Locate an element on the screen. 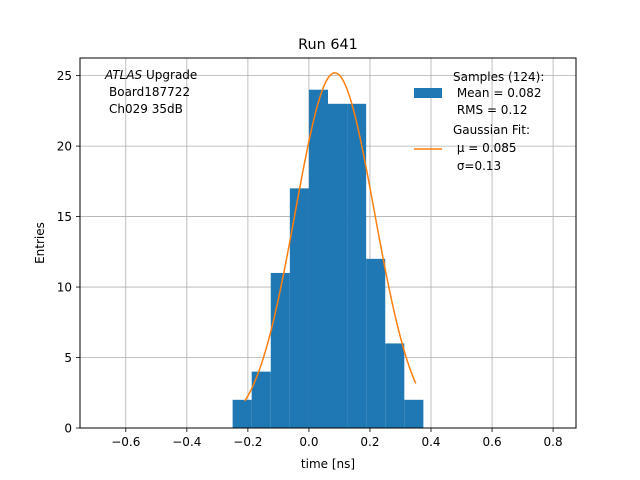 The height and width of the screenshot is (480, 640). legend-fit-title: Gaussian Fit: is located at coordinates (491, 130).